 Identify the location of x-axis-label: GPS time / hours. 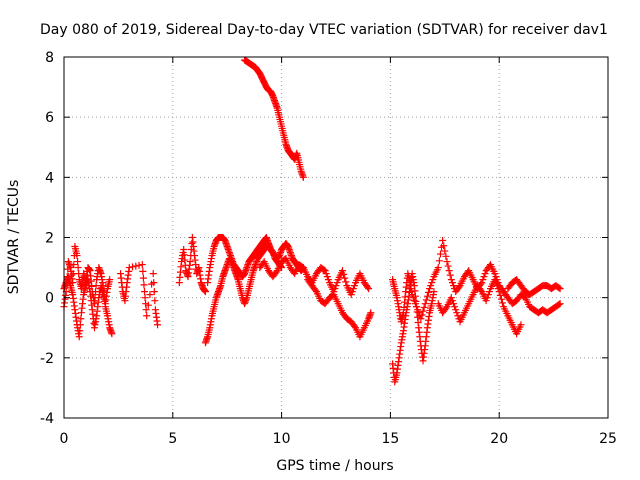
(334, 466).